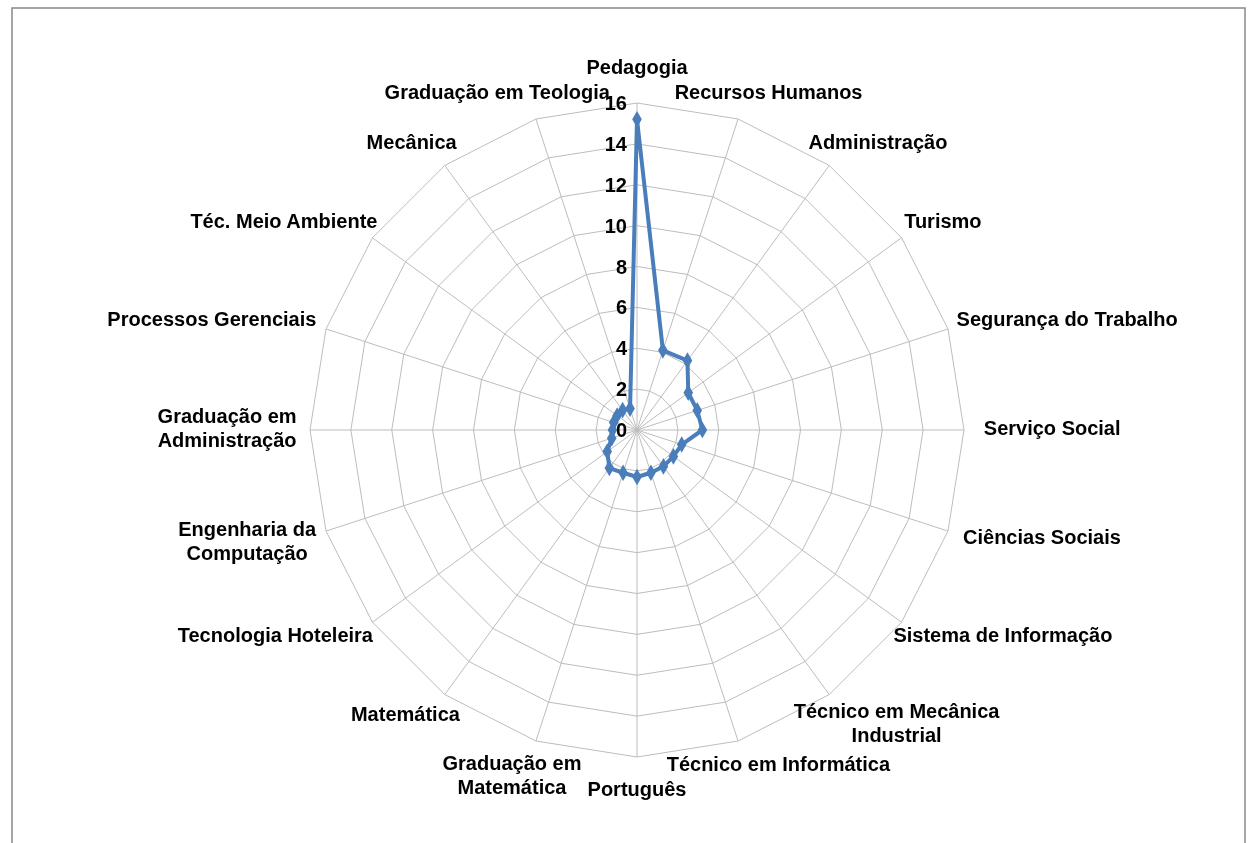 This screenshot has height=843, width=1253. What do you see at coordinates (615, 225) in the screenshot?
I see `y-tick-label: 10` at bounding box center [615, 225].